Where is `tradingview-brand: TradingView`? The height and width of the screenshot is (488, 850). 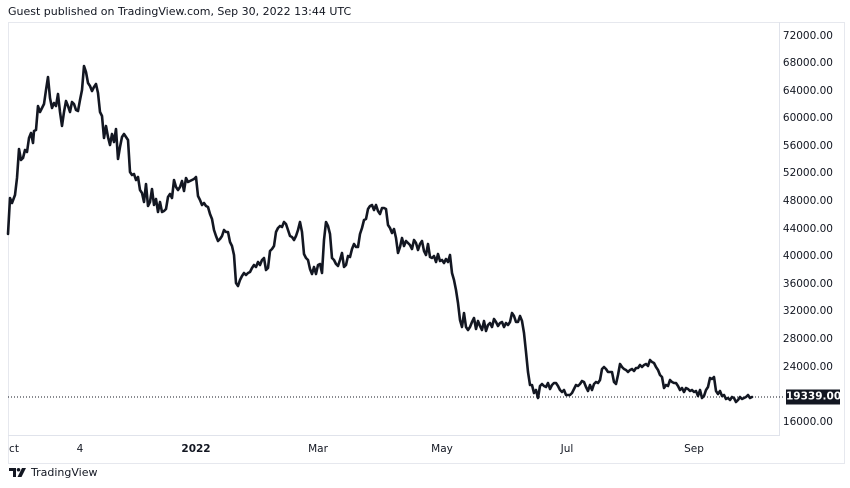 tradingview-brand: TradingView is located at coordinates (53, 472).